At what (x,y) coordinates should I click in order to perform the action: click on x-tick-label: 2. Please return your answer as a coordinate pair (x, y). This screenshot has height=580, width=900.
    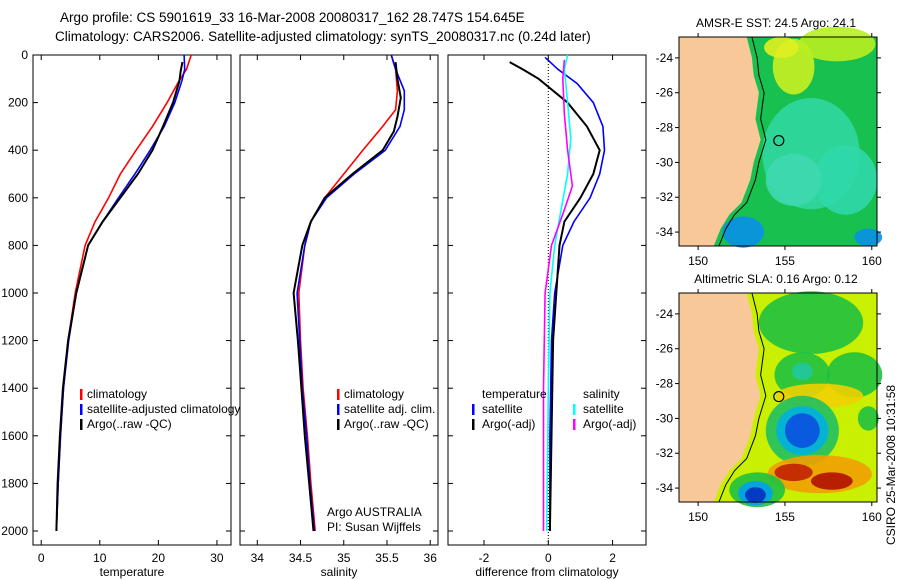
    Looking at the image, I should click on (612, 558).